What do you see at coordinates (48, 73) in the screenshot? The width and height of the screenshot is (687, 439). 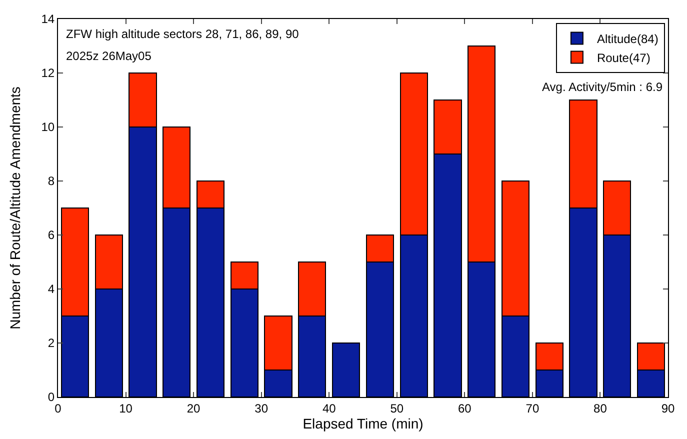 I see `y-tick-label: 12` at bounding box center [48, 73].